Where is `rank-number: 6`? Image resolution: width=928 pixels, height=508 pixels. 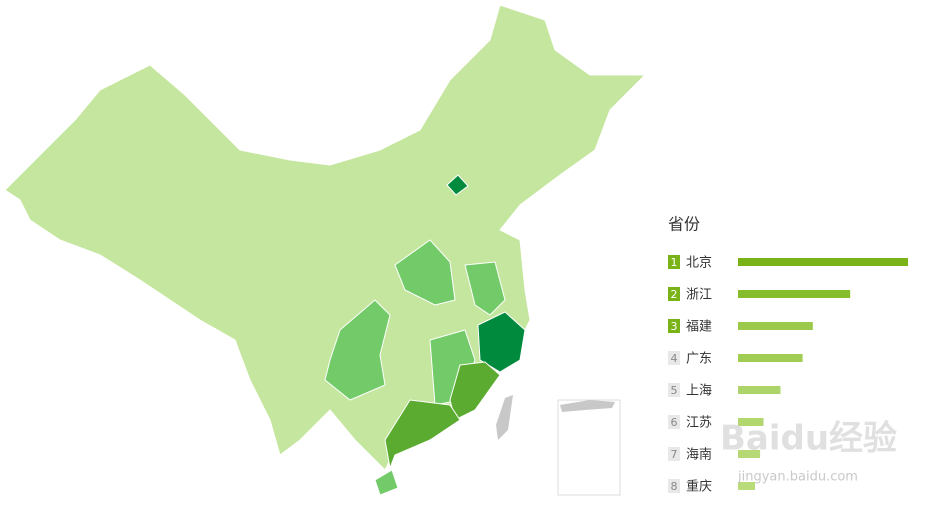 rank-number: 6 is located at coordinates (674, 422).